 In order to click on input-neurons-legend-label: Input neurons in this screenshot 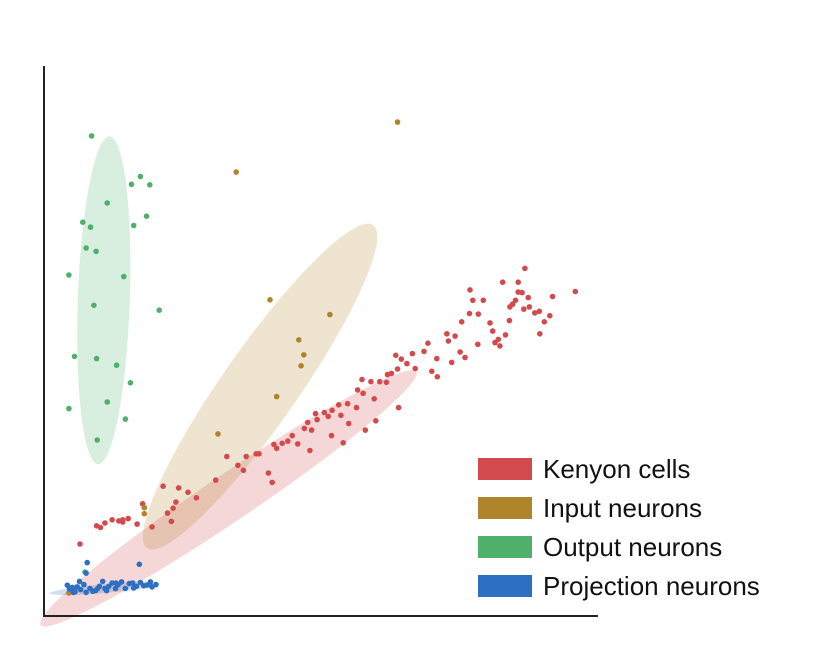, I will do `click(622, 508)`.